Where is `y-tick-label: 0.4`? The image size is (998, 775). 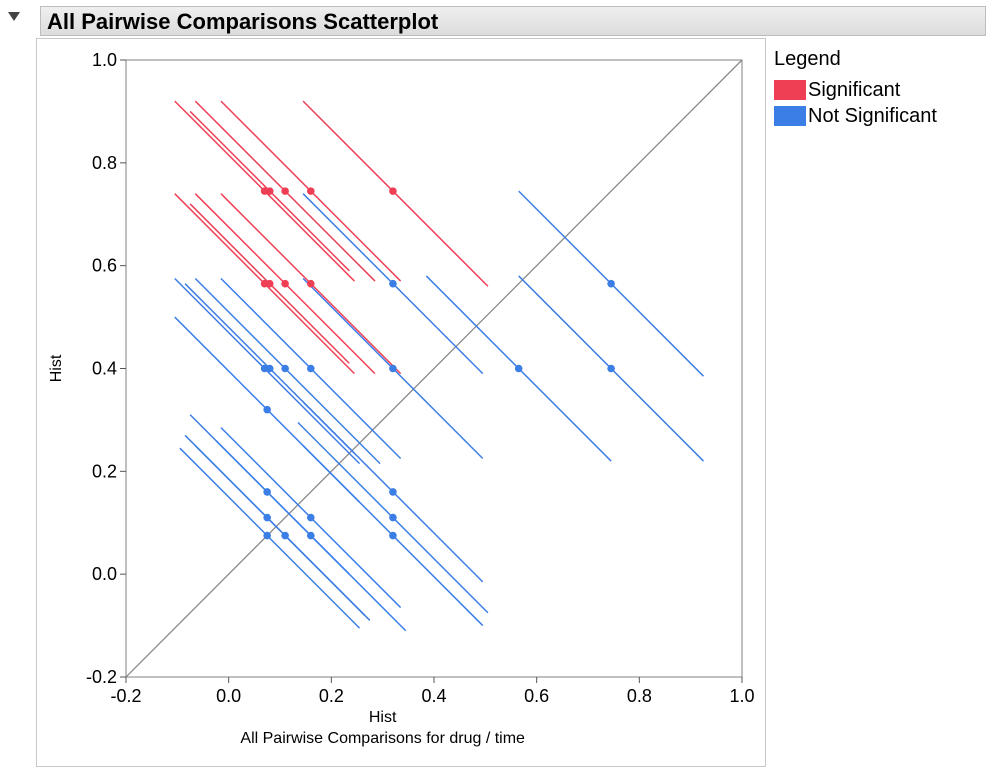
y-tick-label: 0.4 is located at coordinates (104, 369).